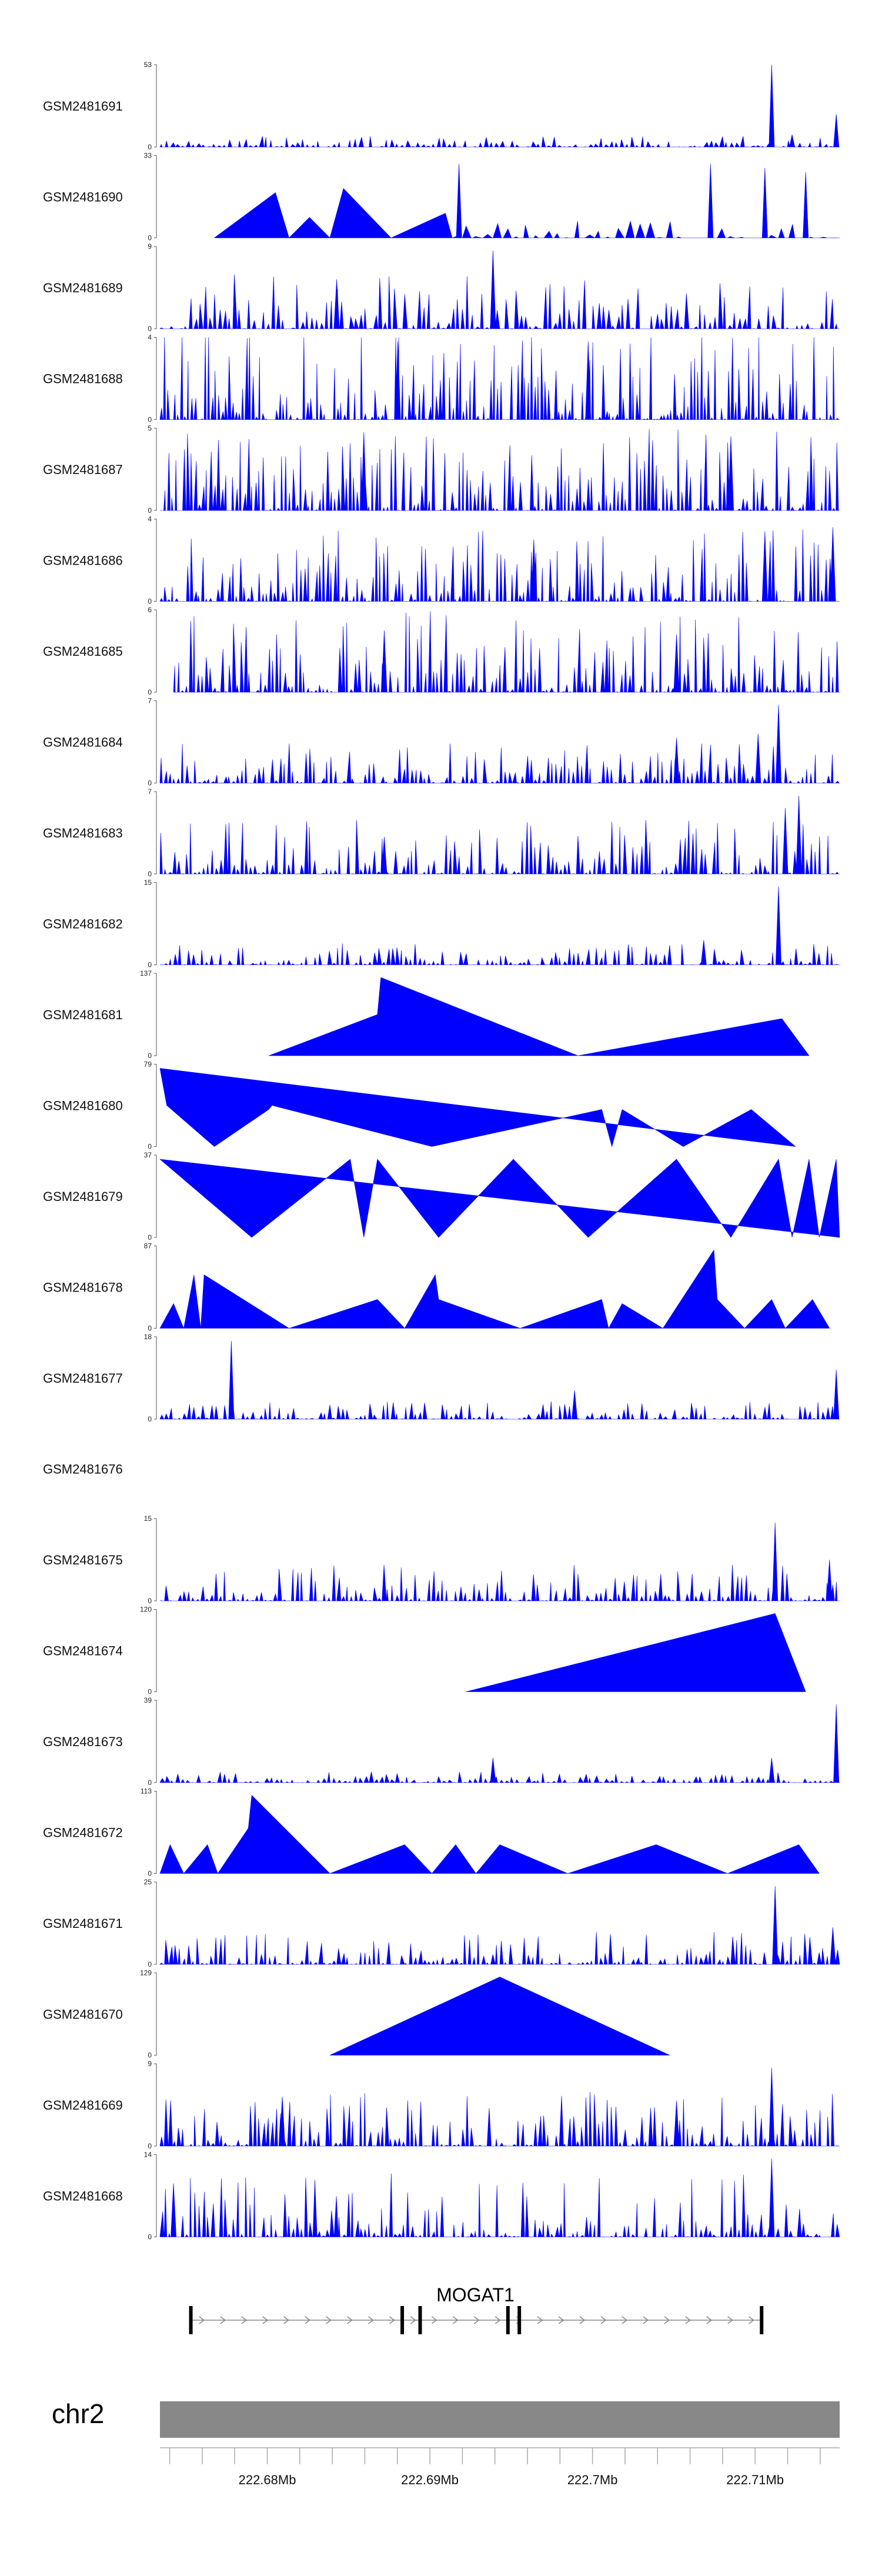 This screenshot has height=2576, width=882. I want to click on y-max-label: 113, so click(146, 1791).